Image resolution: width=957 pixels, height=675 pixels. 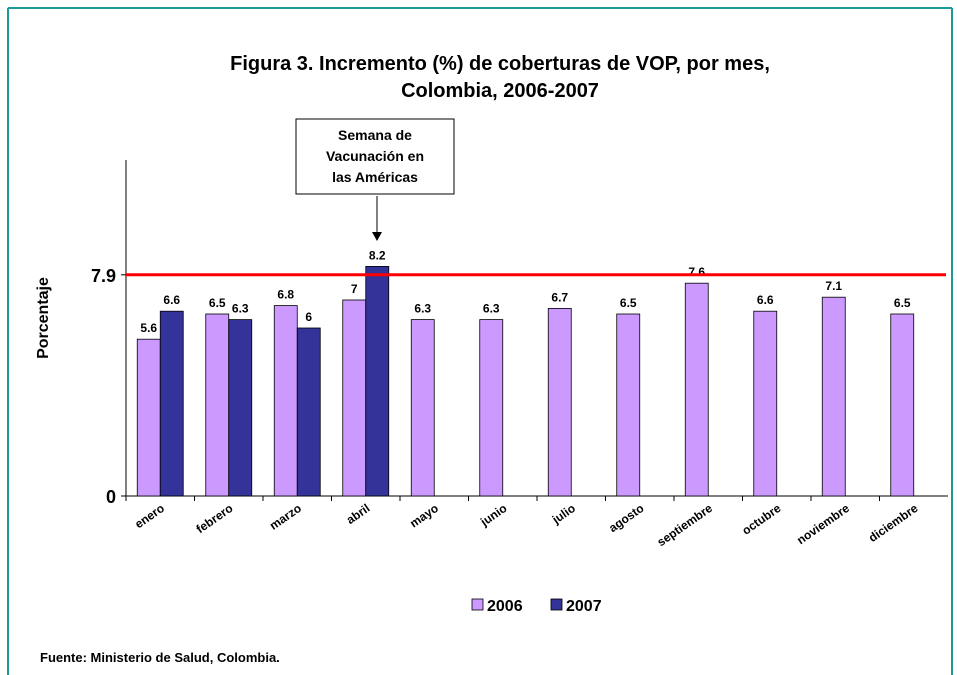 I want to click on x-tick-label: mayo, so click(x=424, y=515).